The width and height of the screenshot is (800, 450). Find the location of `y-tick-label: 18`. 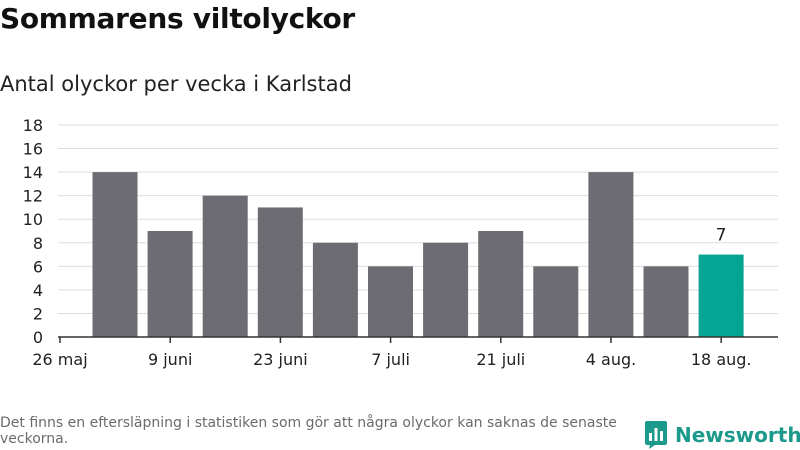

y-tick-label: 18 is located at coordinates (33, 125).